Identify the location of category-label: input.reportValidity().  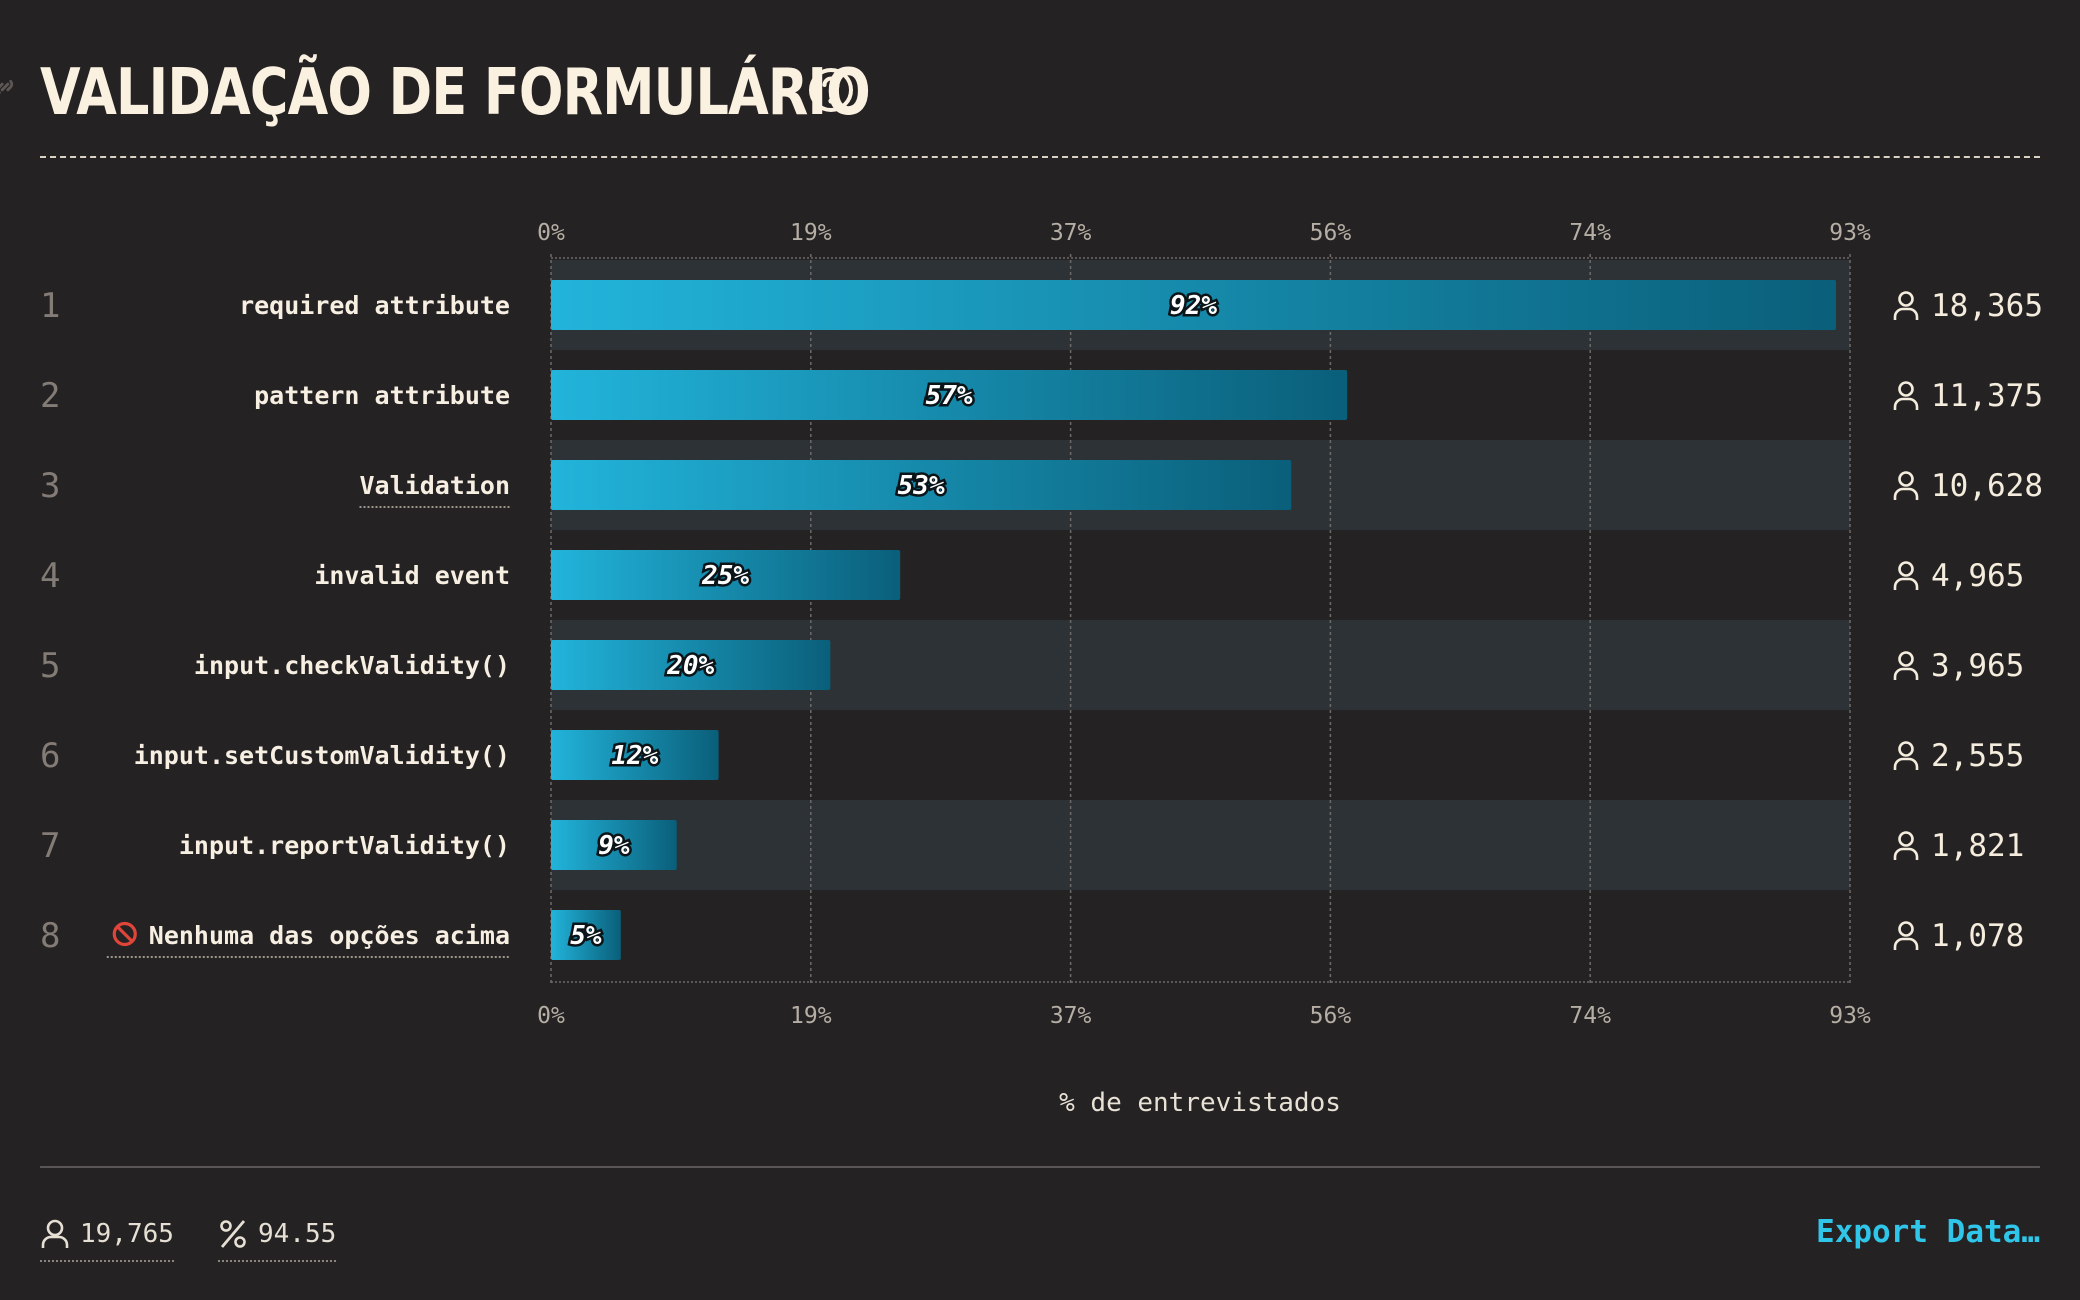
(344, 845).